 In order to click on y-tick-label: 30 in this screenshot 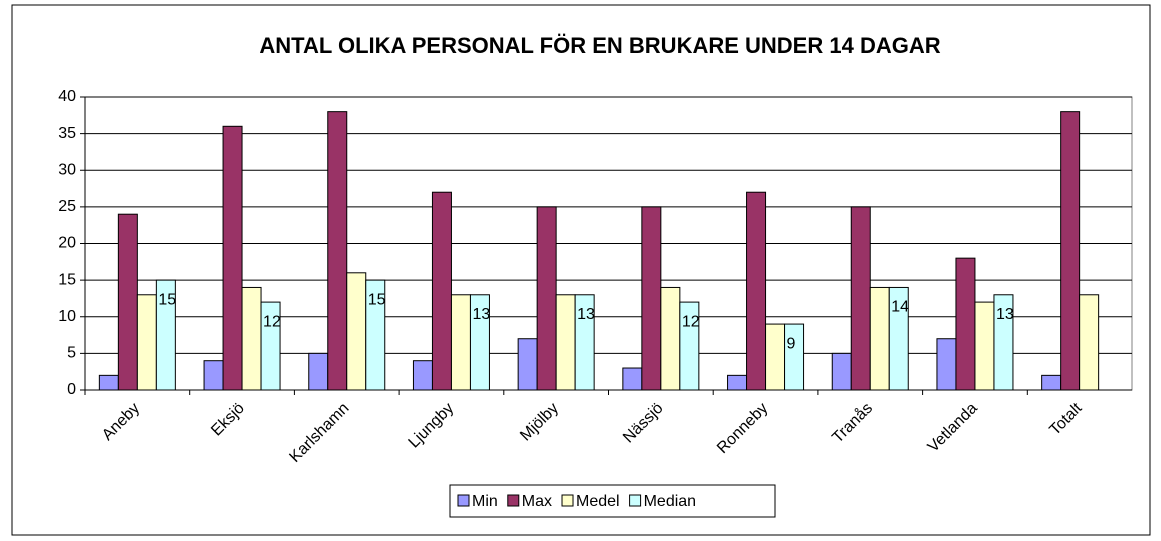, I will do `click(67, 169)`.